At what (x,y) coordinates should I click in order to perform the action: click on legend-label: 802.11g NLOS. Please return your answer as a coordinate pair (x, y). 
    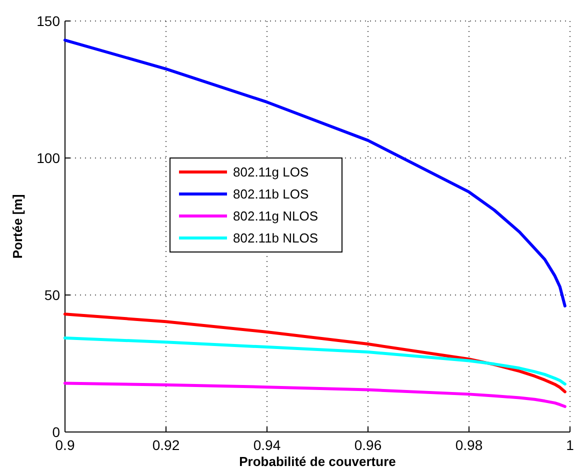
    Looking at the image, I should click on (275, 216).